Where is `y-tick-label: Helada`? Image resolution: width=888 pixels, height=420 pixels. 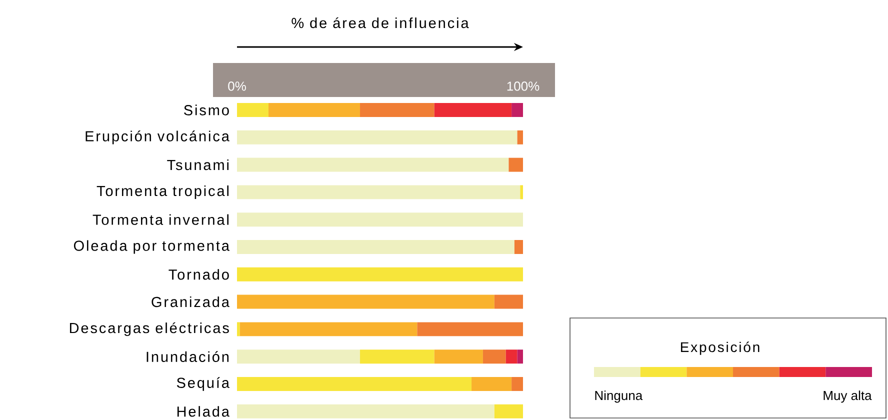
y-tick-label: Helada is located at coordinates (203, 411).